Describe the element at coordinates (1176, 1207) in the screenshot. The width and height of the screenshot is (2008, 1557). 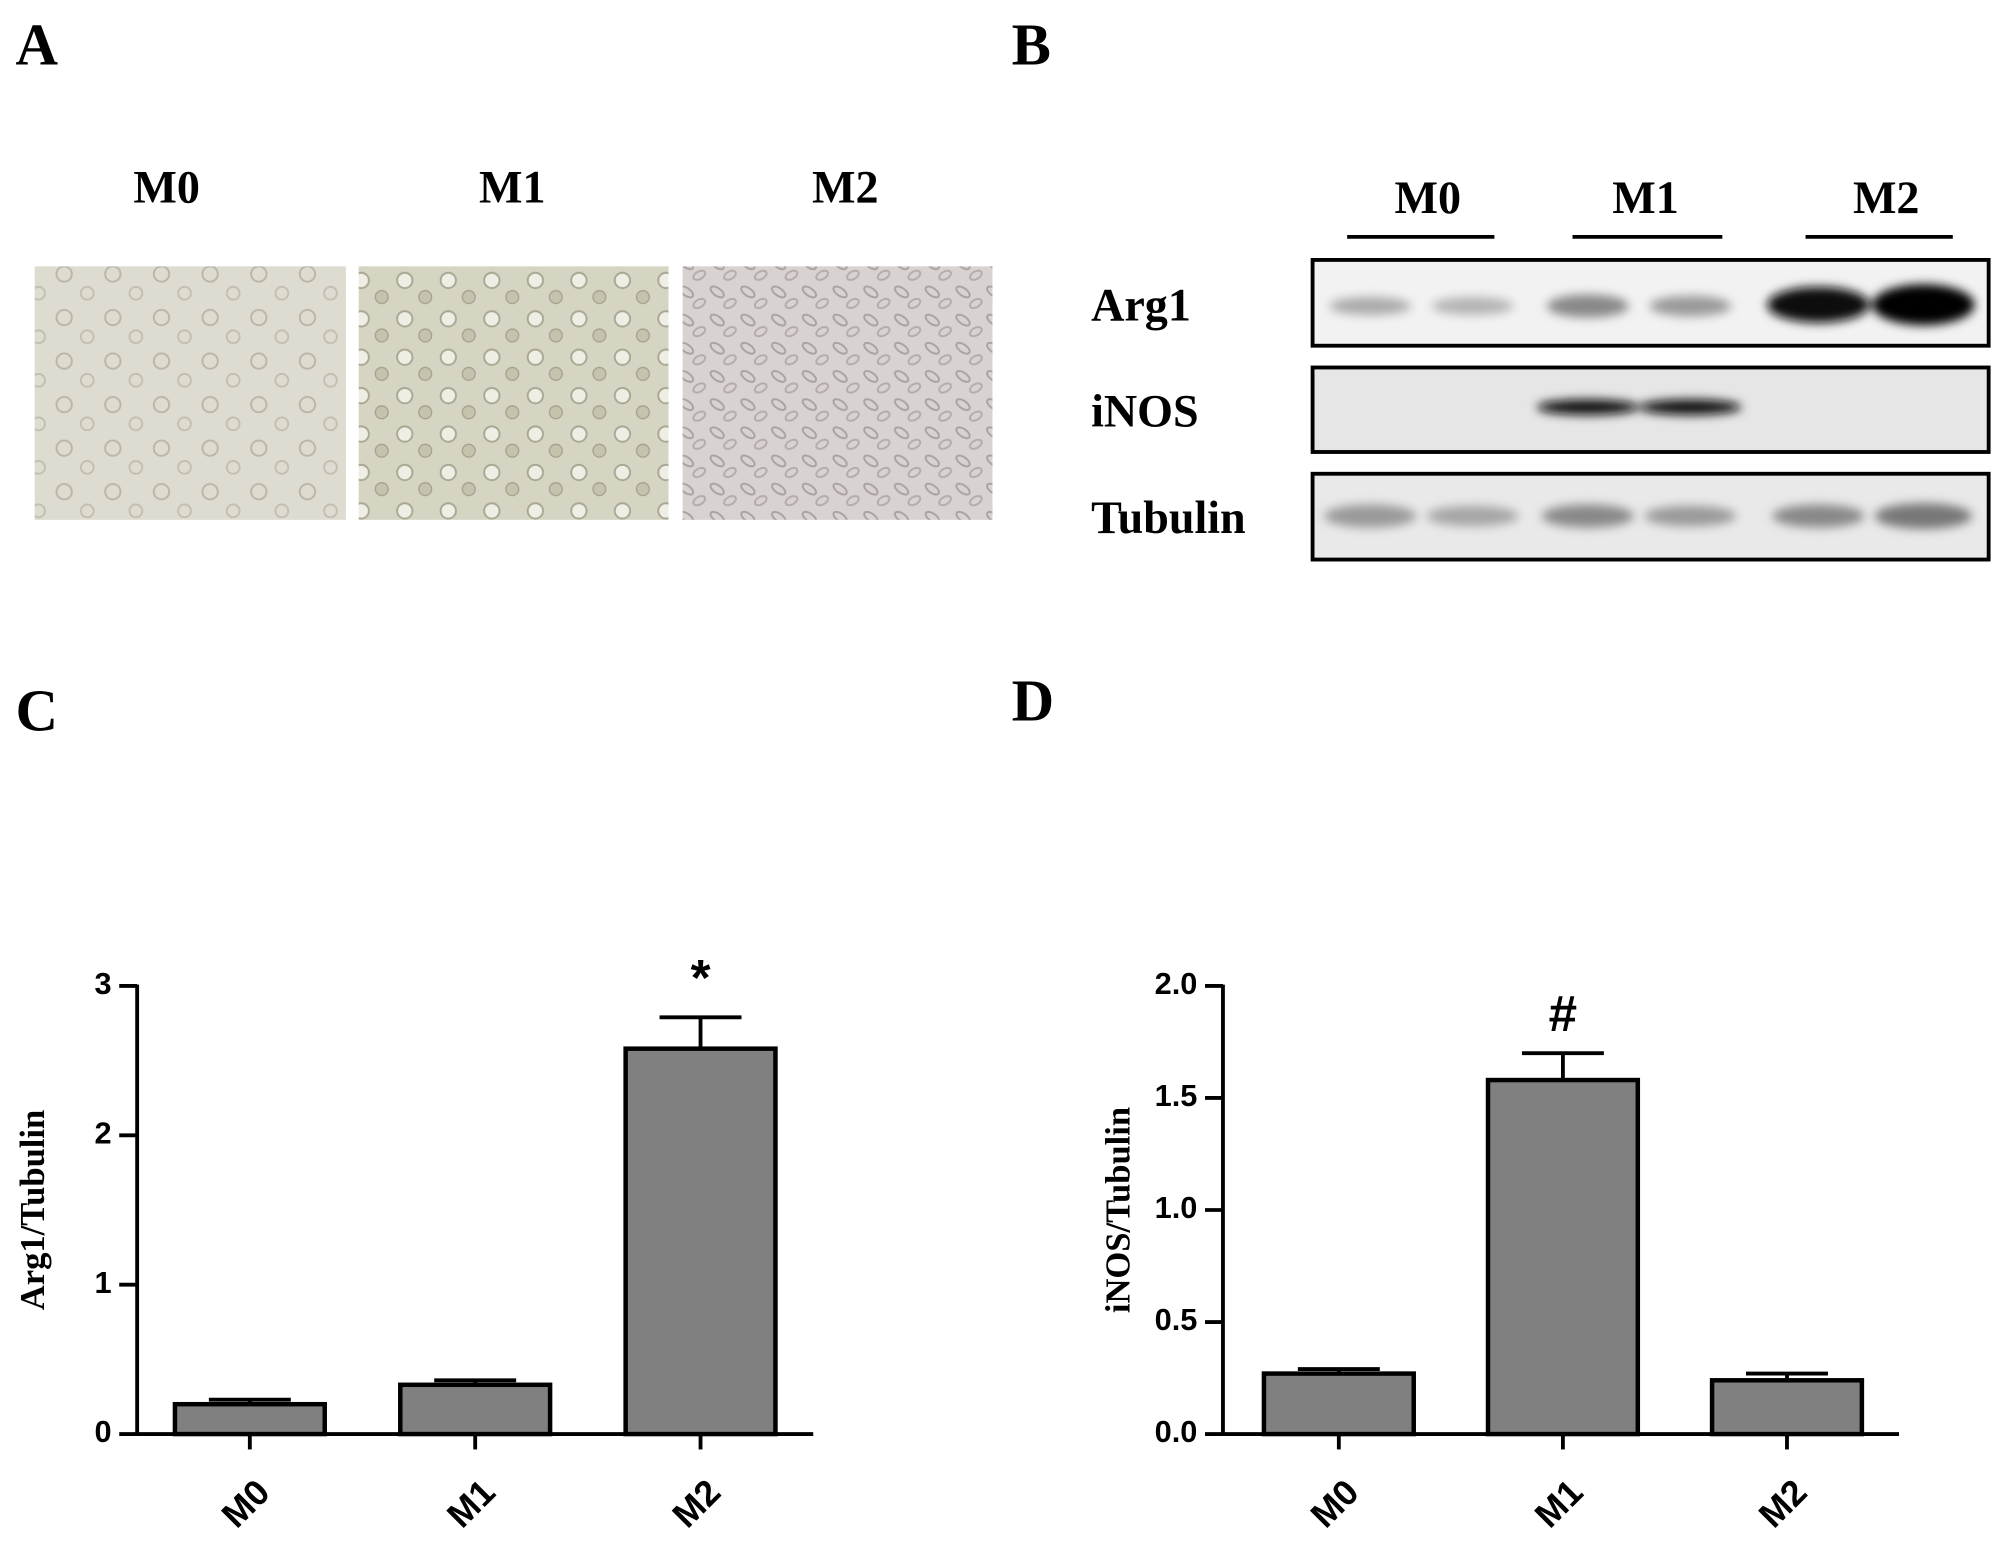
I see `y-tick-label: 1.0` at that location.